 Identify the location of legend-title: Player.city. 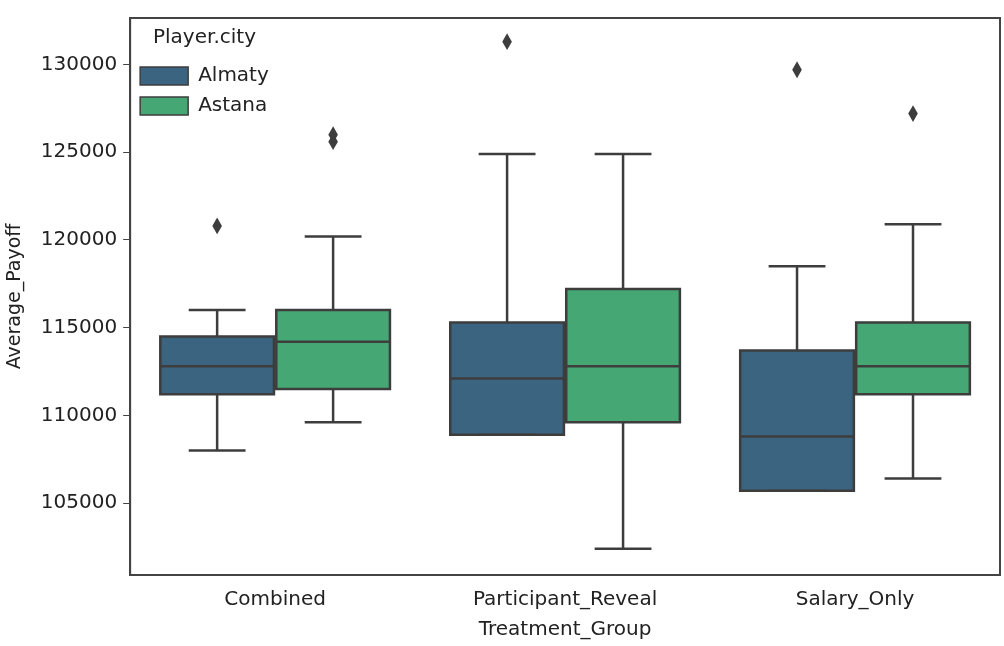
(204, 36).